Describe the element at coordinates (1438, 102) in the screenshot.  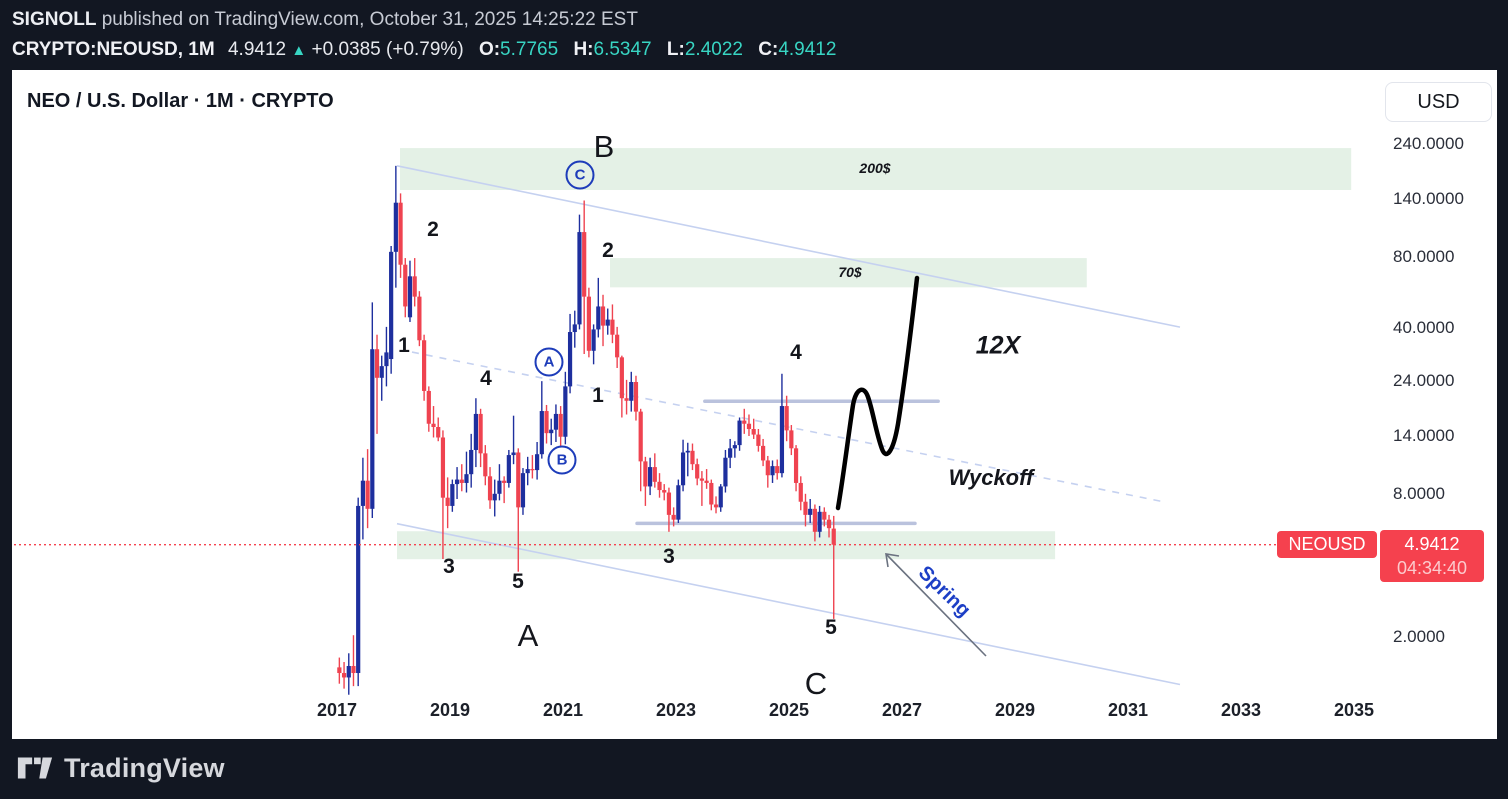
I see `currency-usd-button: USD` at that location.